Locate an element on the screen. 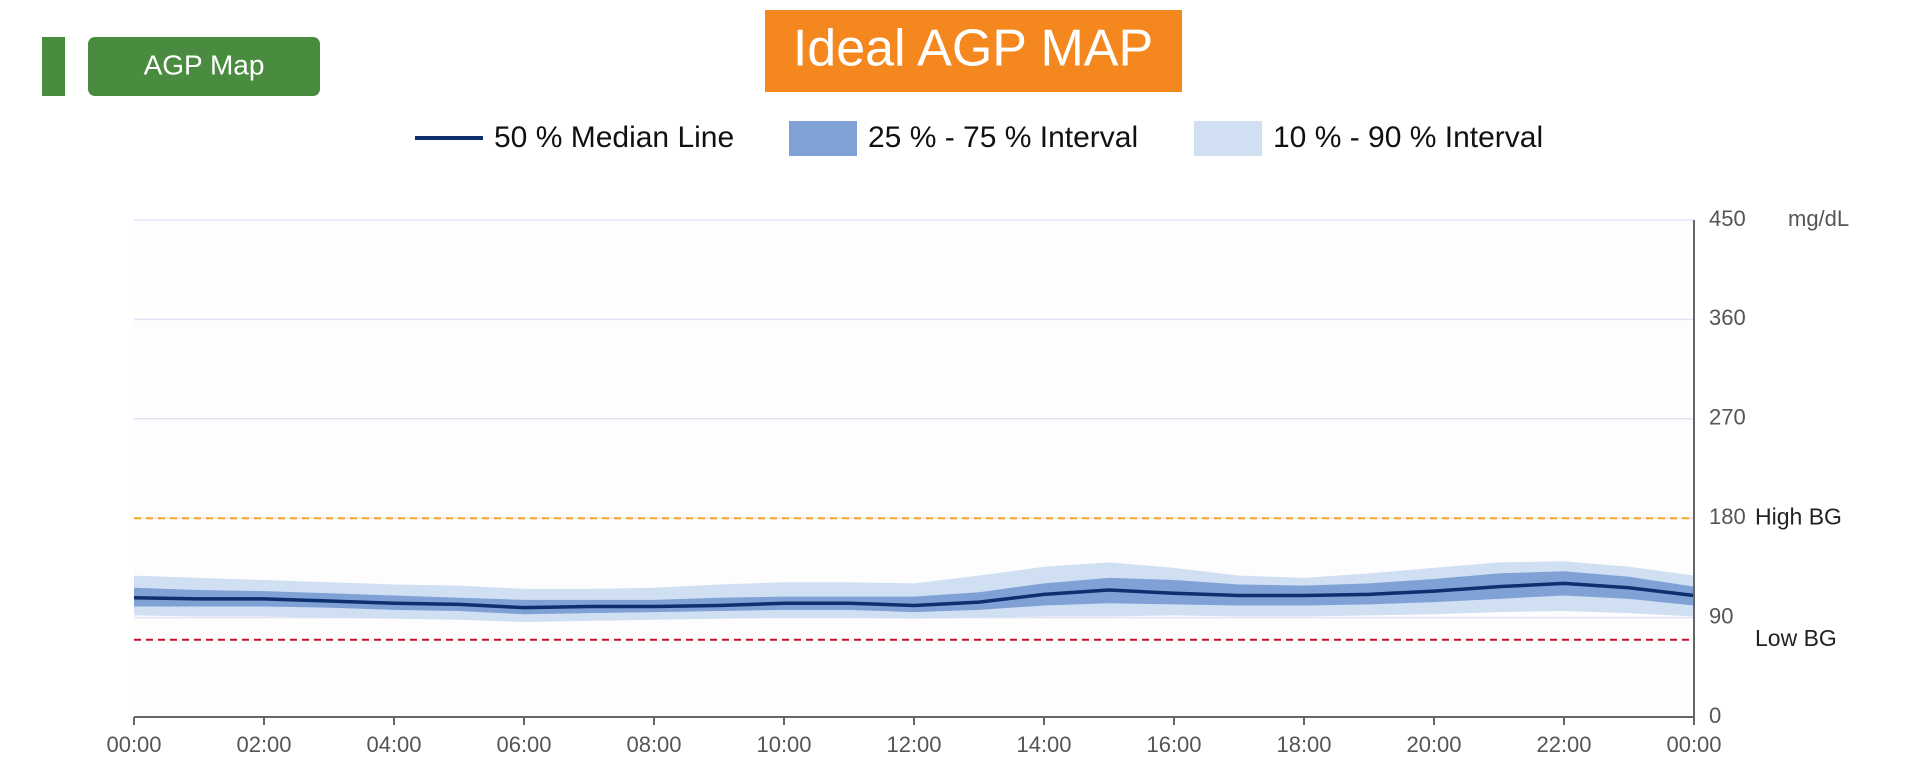 The height and width of the screenshot is (777, 1925). x-tick-label: 14:00 is located at coordinates (1043, 744).